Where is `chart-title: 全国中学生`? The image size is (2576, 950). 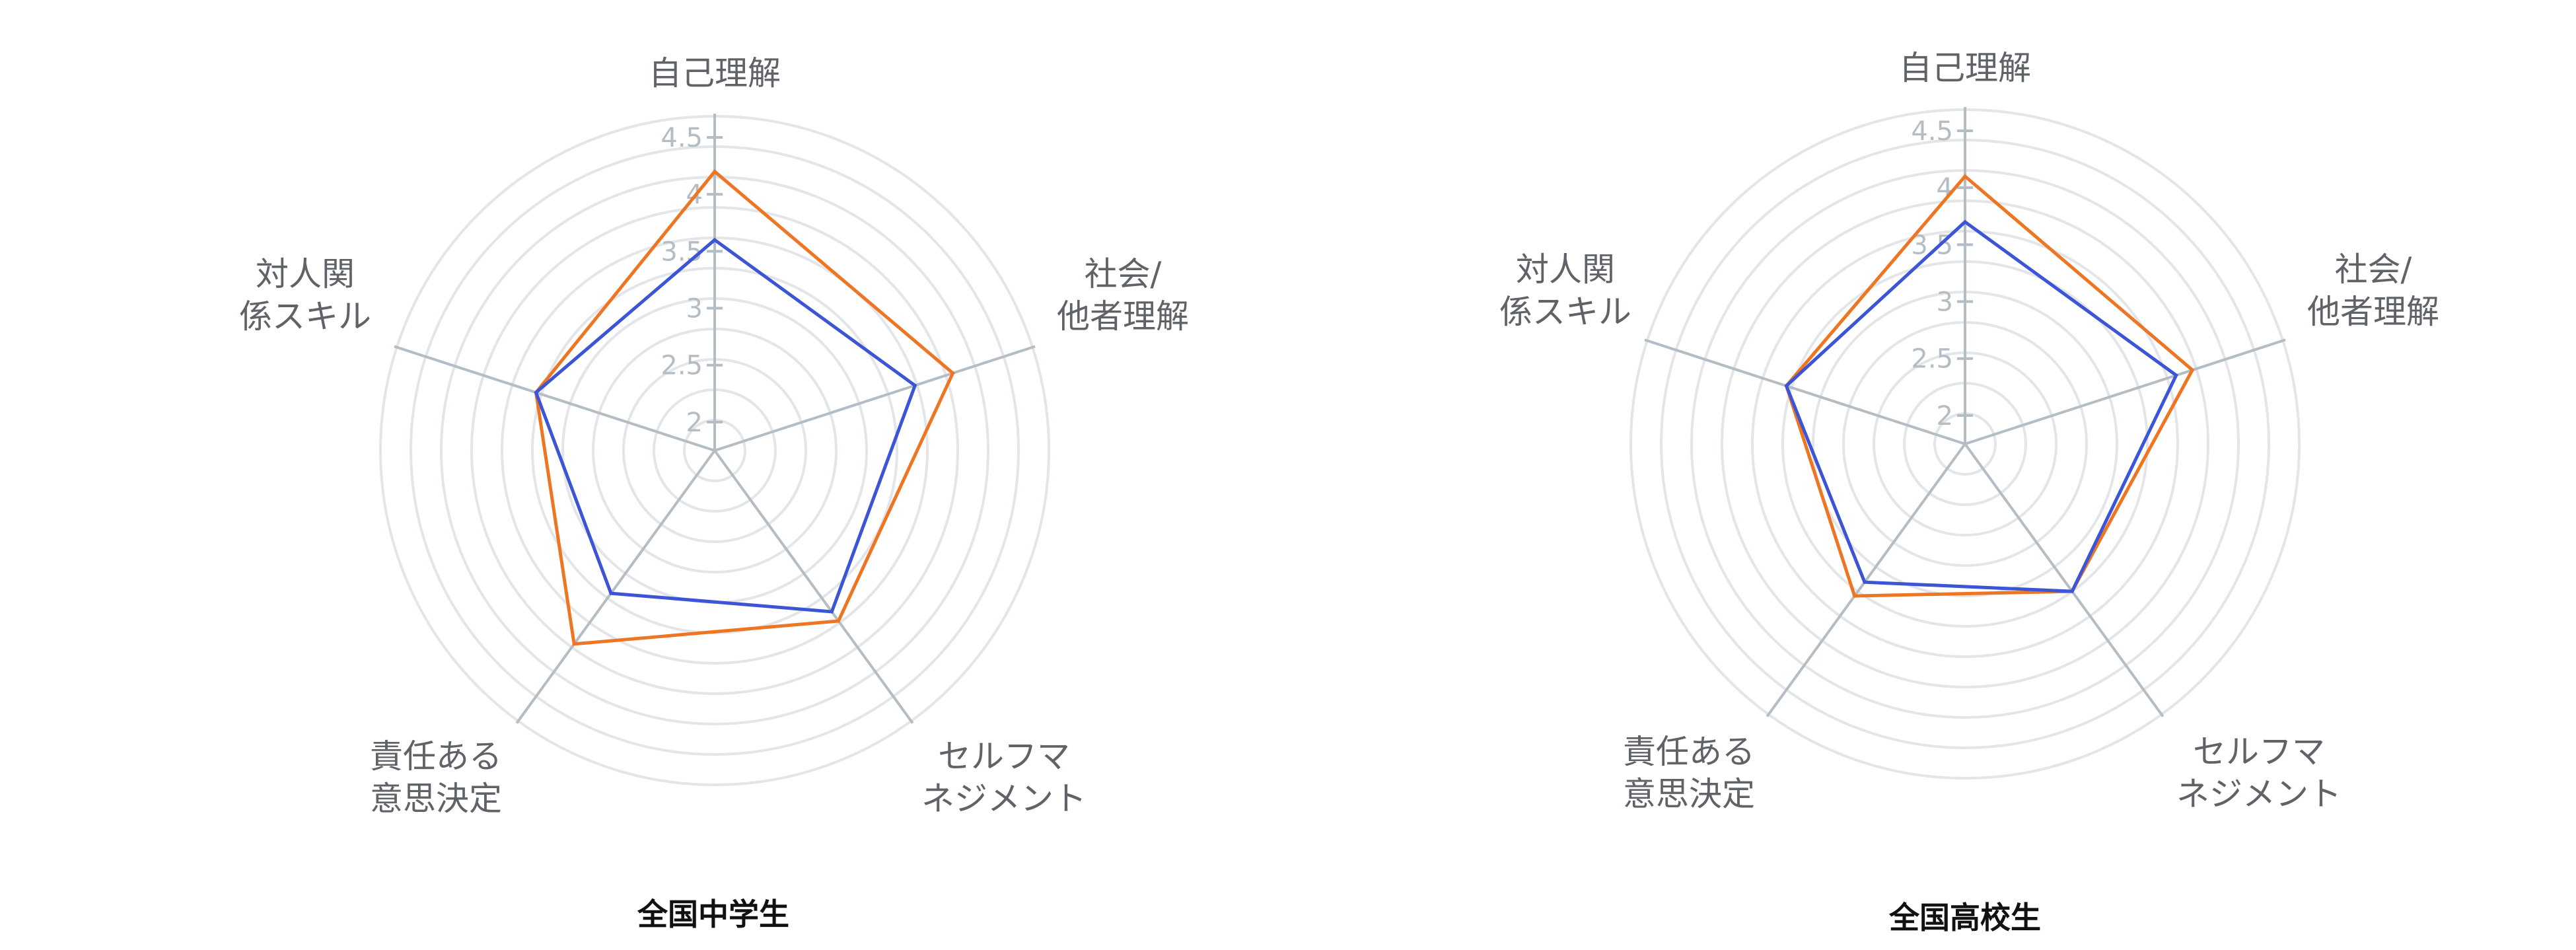
chart-title: 全国中学生 is located at coordinates (713, 914).